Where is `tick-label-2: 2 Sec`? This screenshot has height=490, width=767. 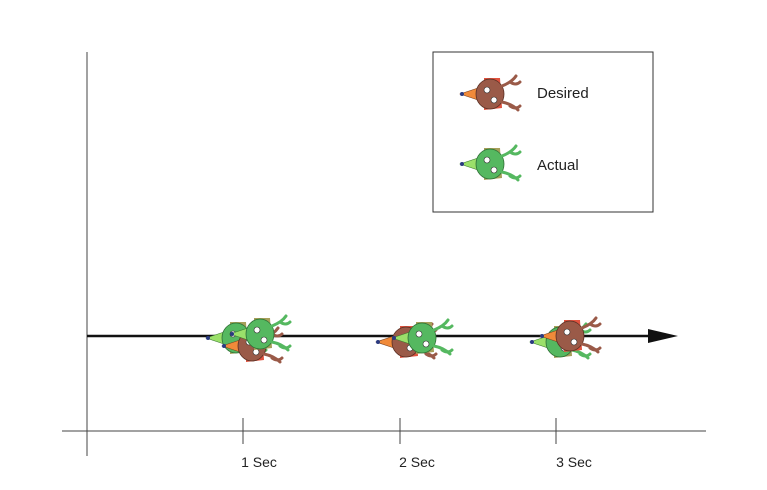 tick-label-2: 2 Sec is located at coordinates (417, 462).